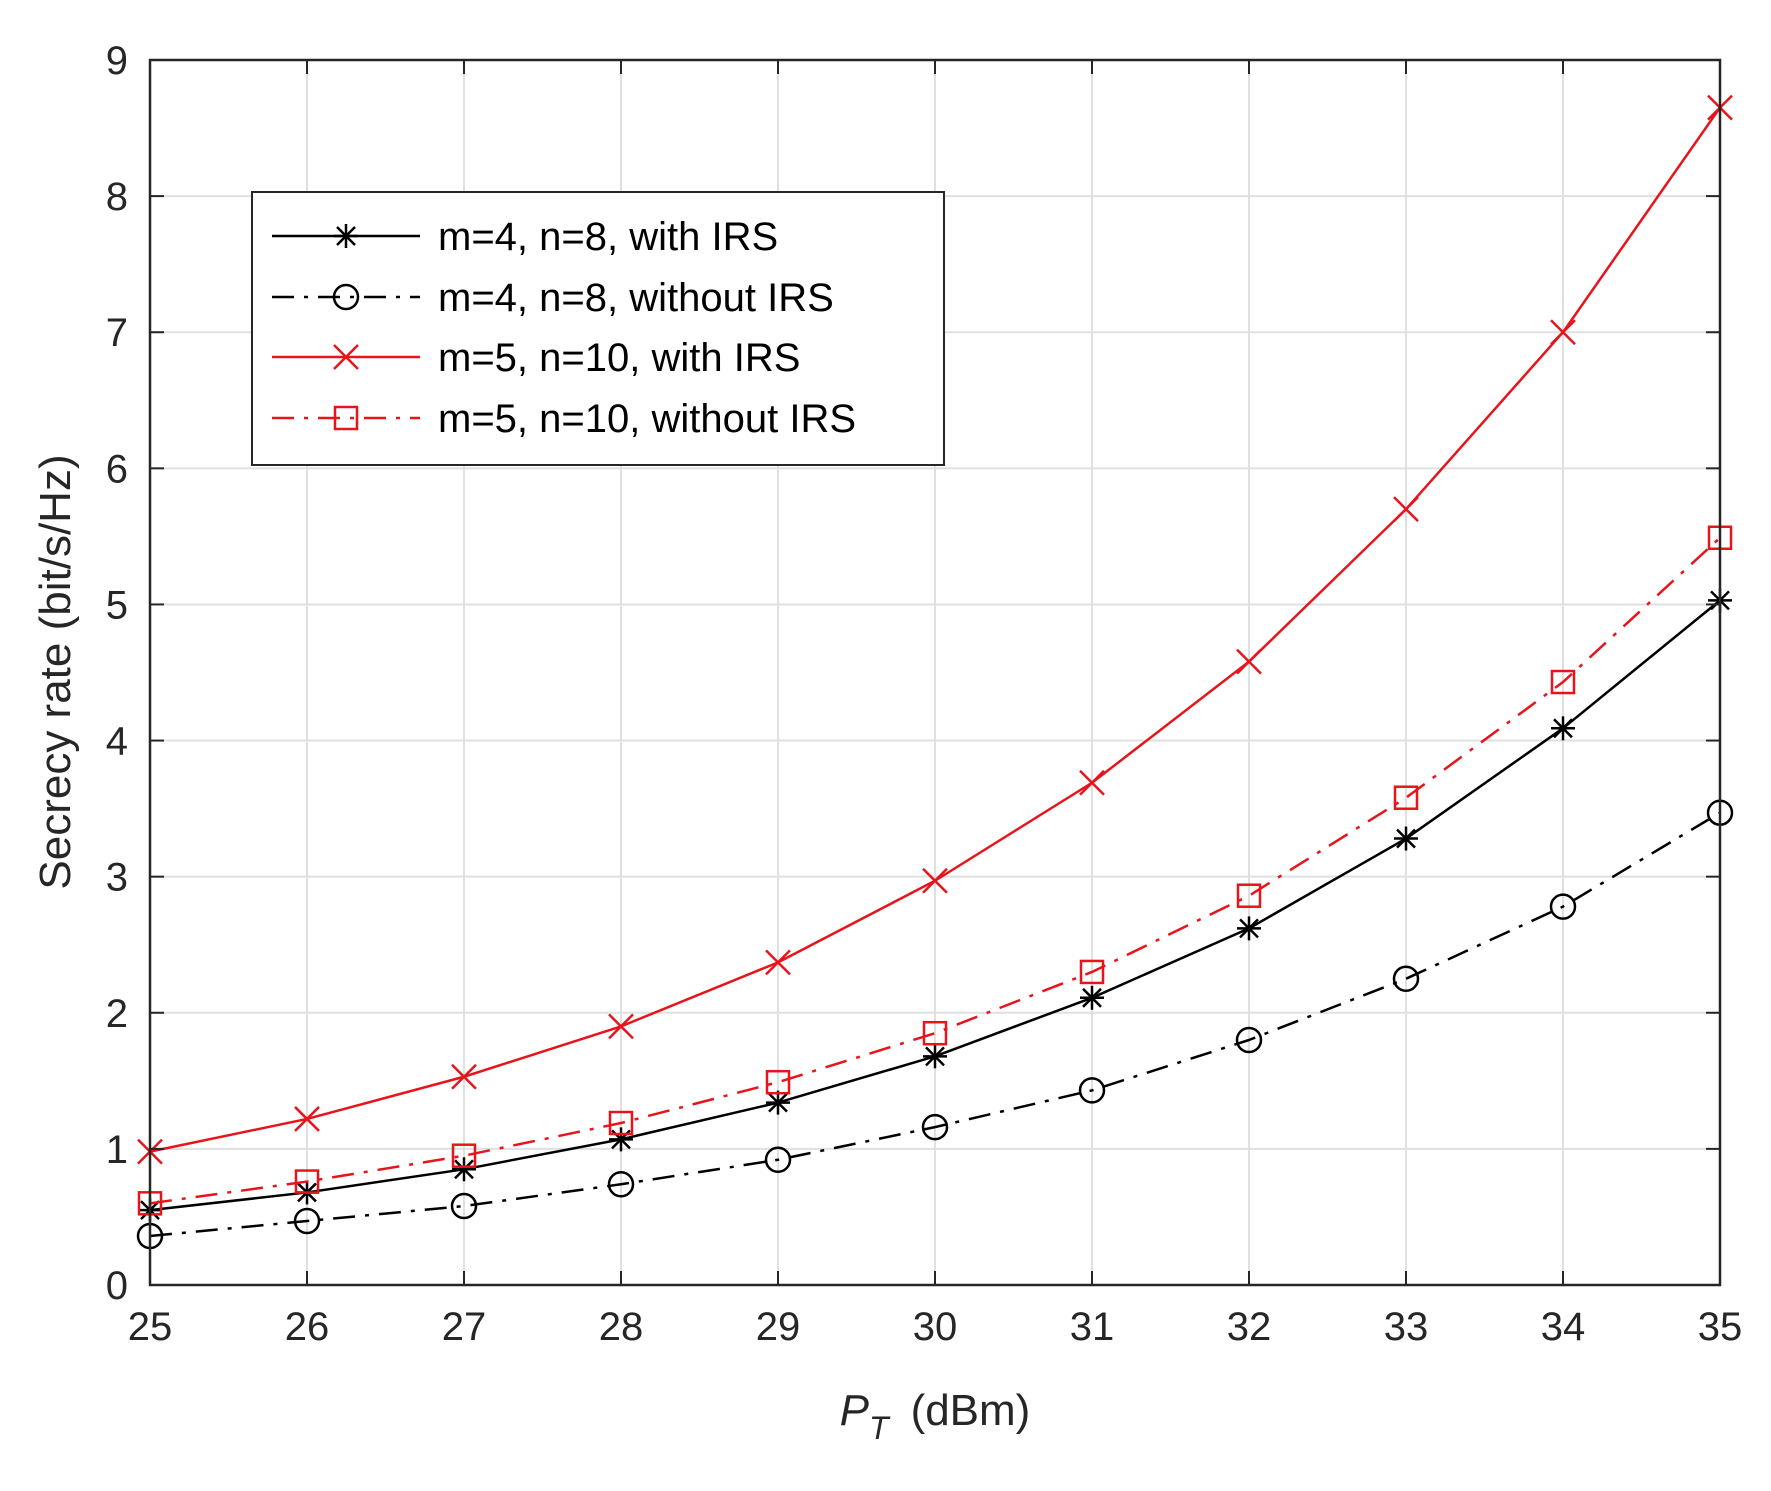 This screenshot has height=1491, width=1771. What do you see at coordinates (150, 1327) in the screenshot?
I see `x-tick-label: 25` at bounding box center [150, 1327].